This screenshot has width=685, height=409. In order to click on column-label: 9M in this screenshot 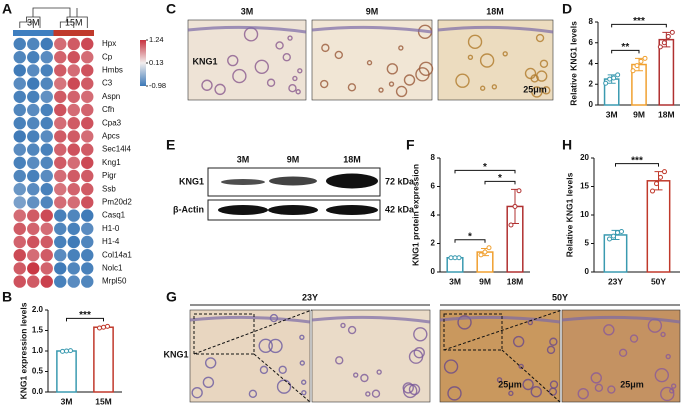, I will do `click(372, 11)`.